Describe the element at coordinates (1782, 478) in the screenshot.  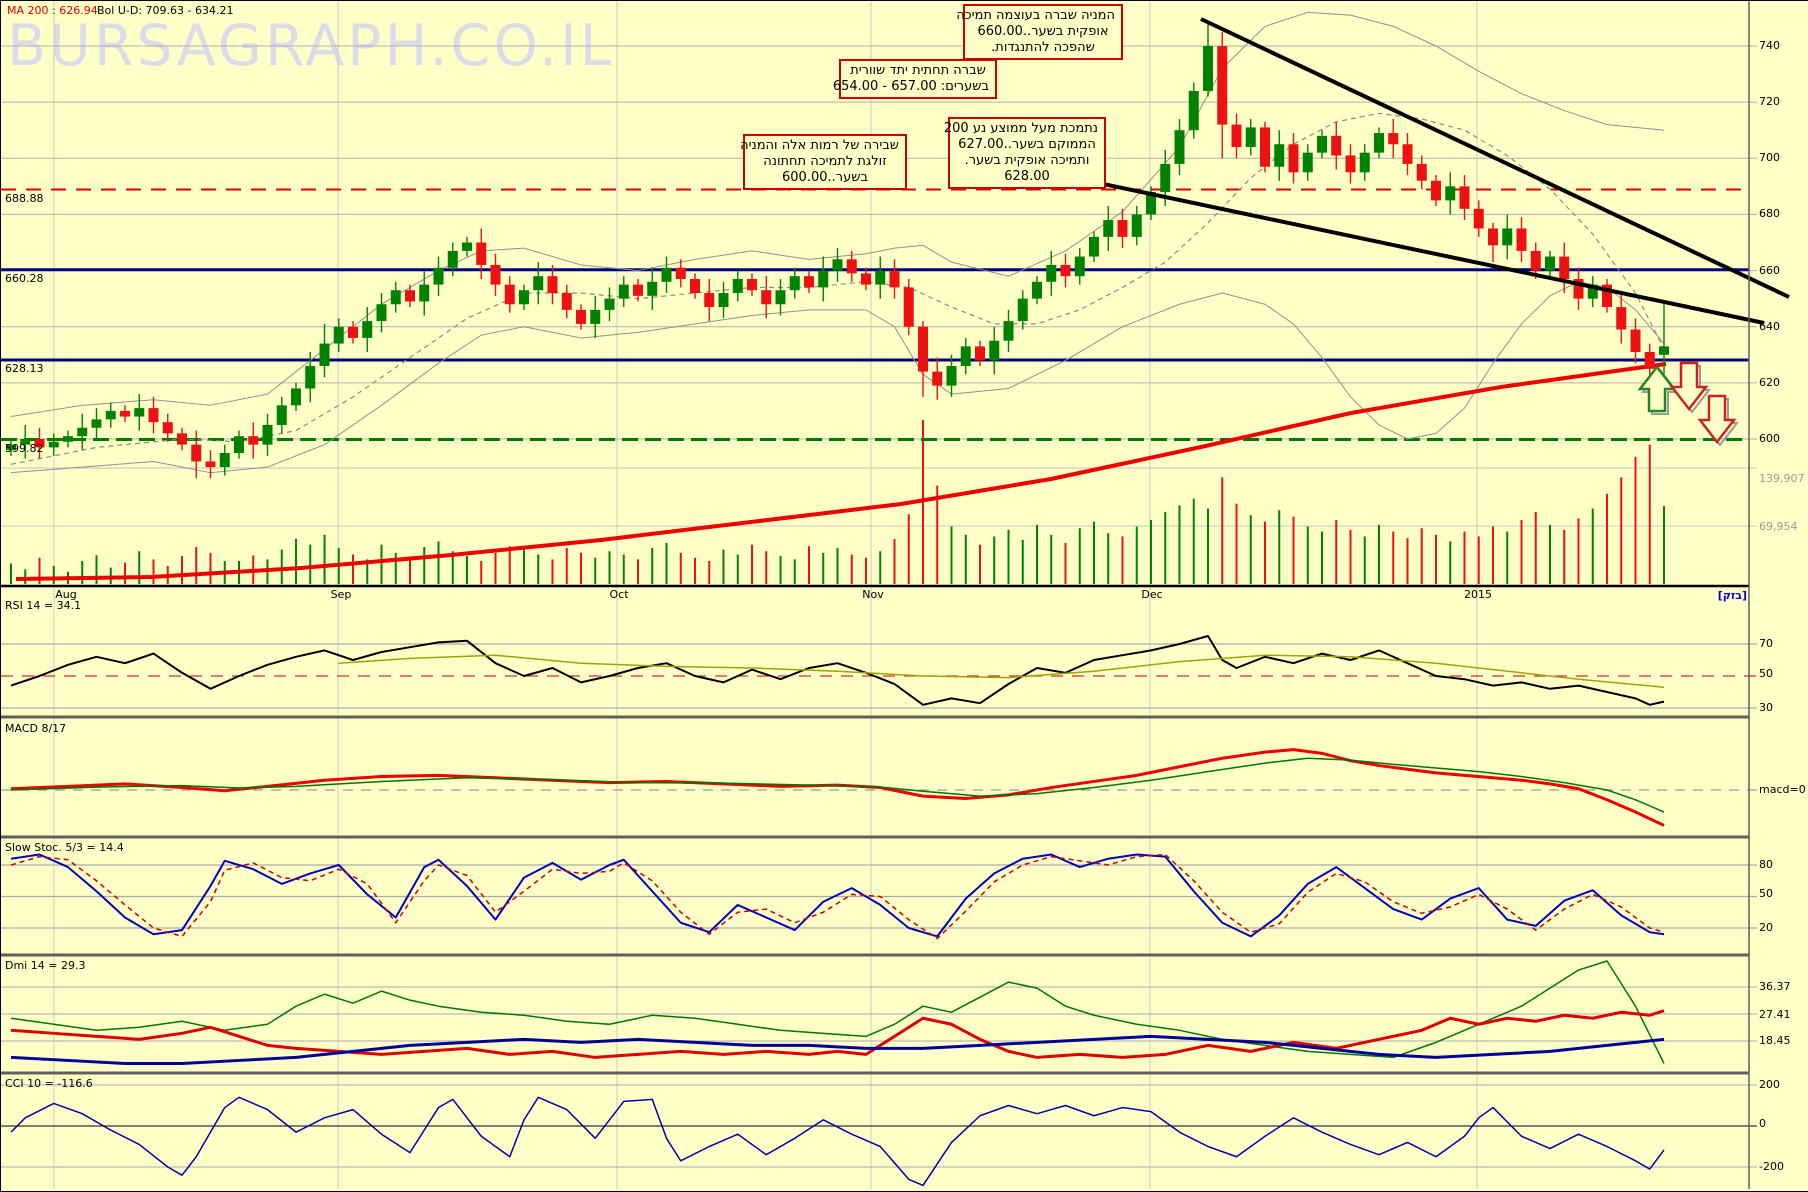
I see `volume-axis-label: 139,907` at that location.